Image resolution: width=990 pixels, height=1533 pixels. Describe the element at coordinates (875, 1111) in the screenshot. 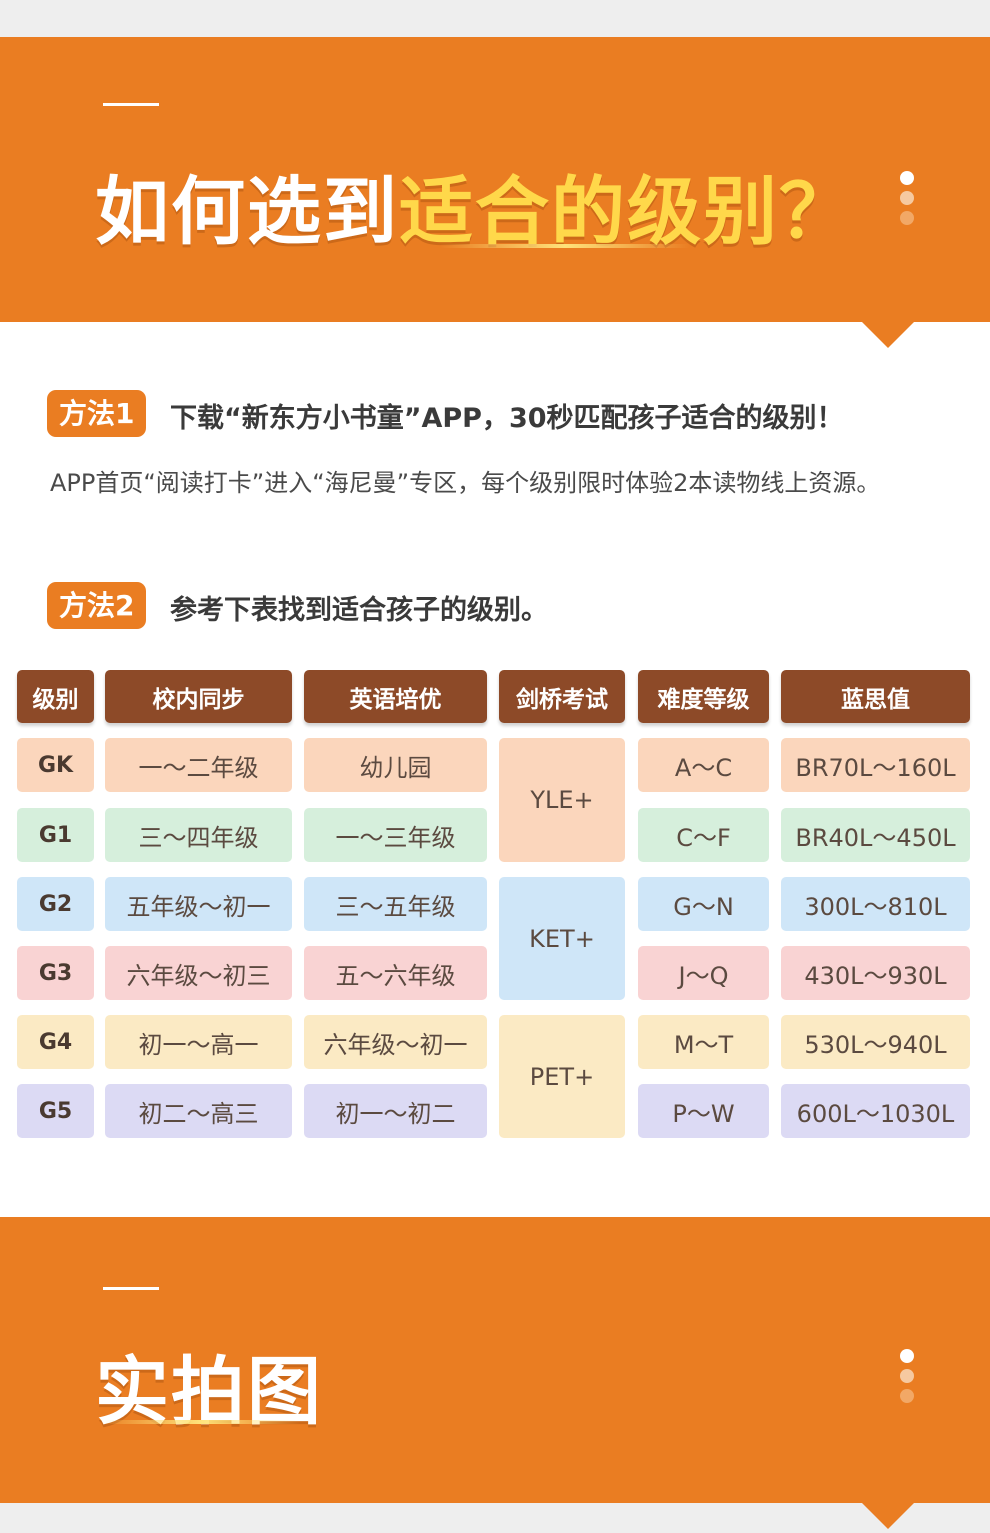

I see `row-g5-lexile: 600L～1030L` at that location.